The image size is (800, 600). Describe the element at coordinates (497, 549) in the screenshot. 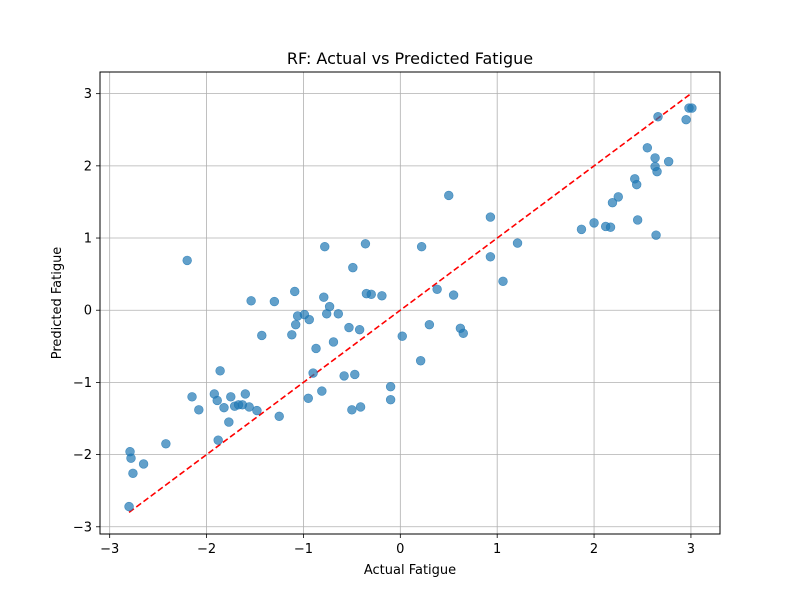

I see `x-tick-label: 1` at that location.